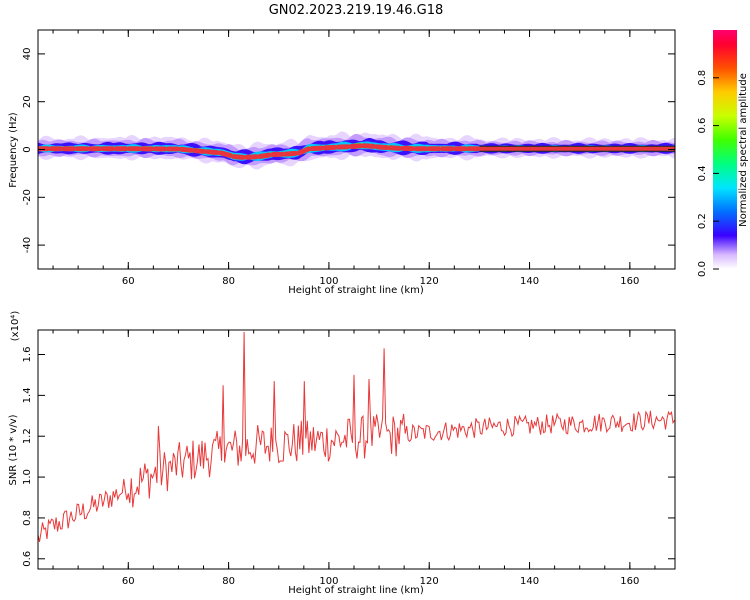 The width and height of the screenshot is (750, 600). What do you see at coordinates (27, 559) in the screenshot?
I see `snr-y-tick-label: 0.6` at bounding box center [27, 559].